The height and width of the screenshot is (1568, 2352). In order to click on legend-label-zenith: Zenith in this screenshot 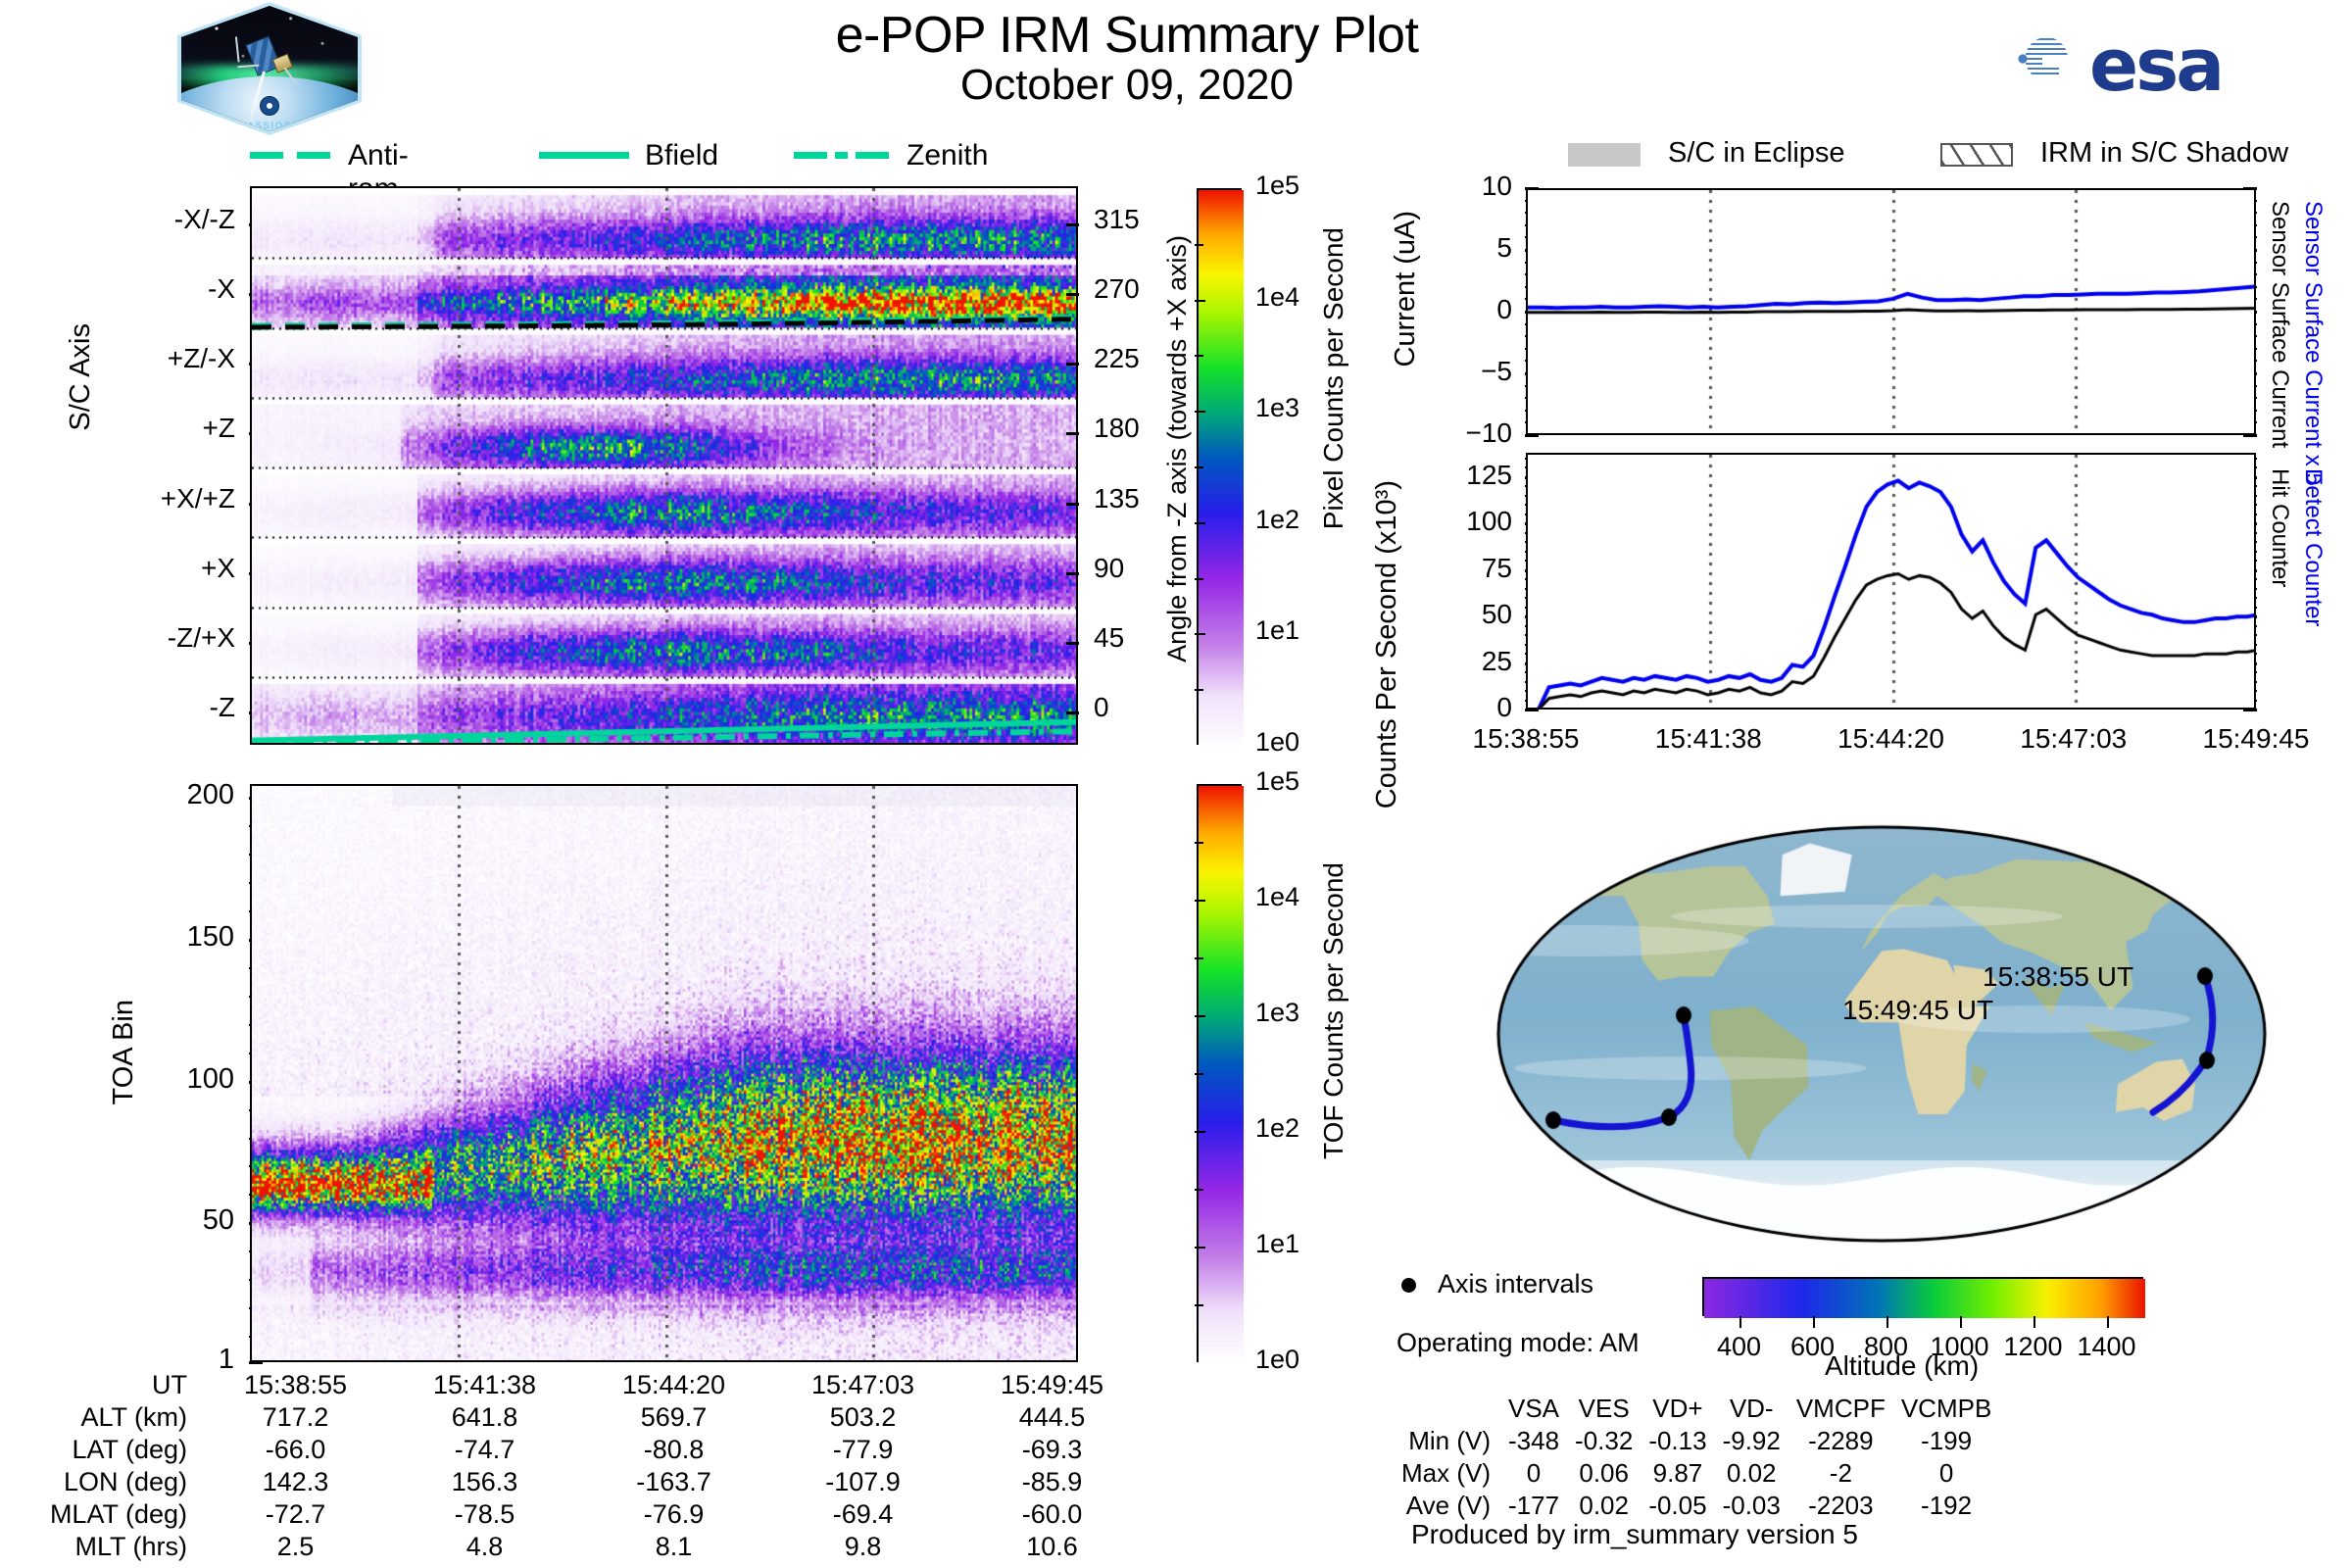, I will do `click(947, 156)`.